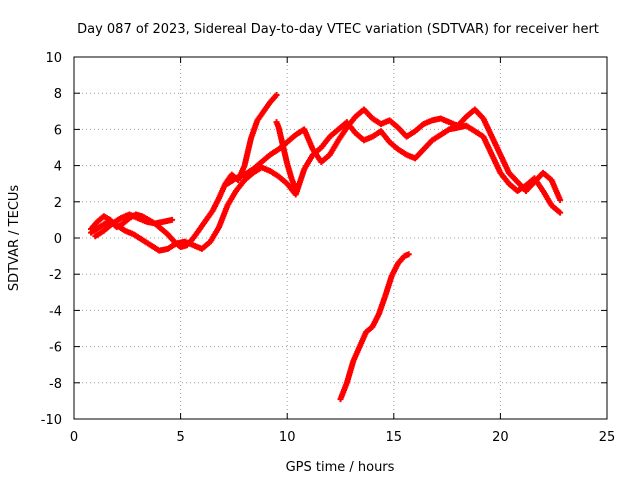 The width and height of the screenshot is (640, 480). Describe the element at coordinates (287, 437) in the screenshot. I see `x-tick-label: 10` at that location.